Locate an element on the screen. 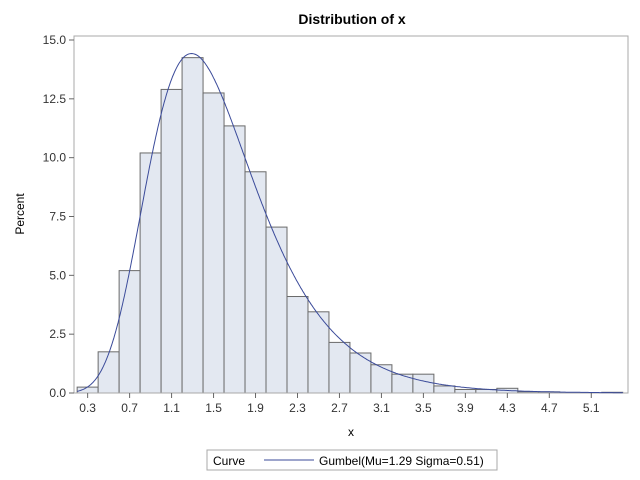 The image size is (640, 480). legend: Curve Gumbel(Mu=1.29 Sigma=0.51) is located at coordinates (352, 460).